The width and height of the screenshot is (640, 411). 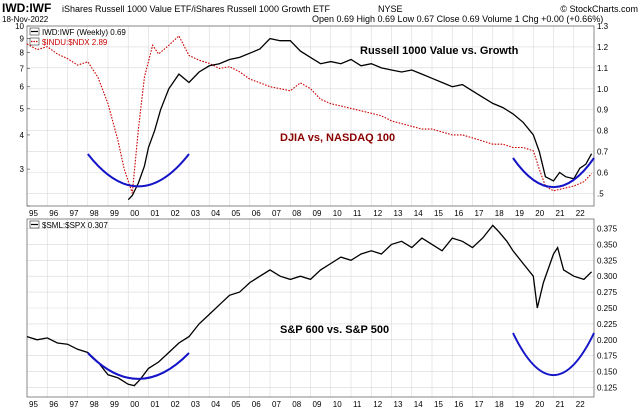 I want to click on annotation-russell: Russell 1000 Value vs. Growth, so click(x=439, y=51).